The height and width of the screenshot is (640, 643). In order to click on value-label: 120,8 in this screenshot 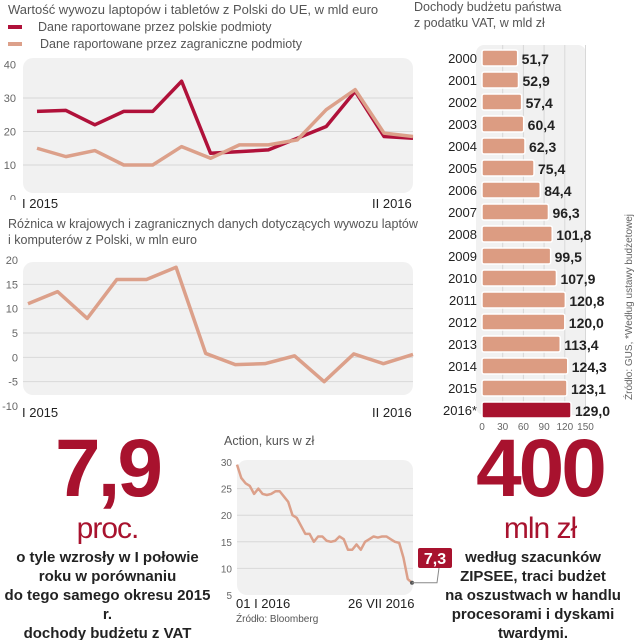, I will do `click(586, 301)`.